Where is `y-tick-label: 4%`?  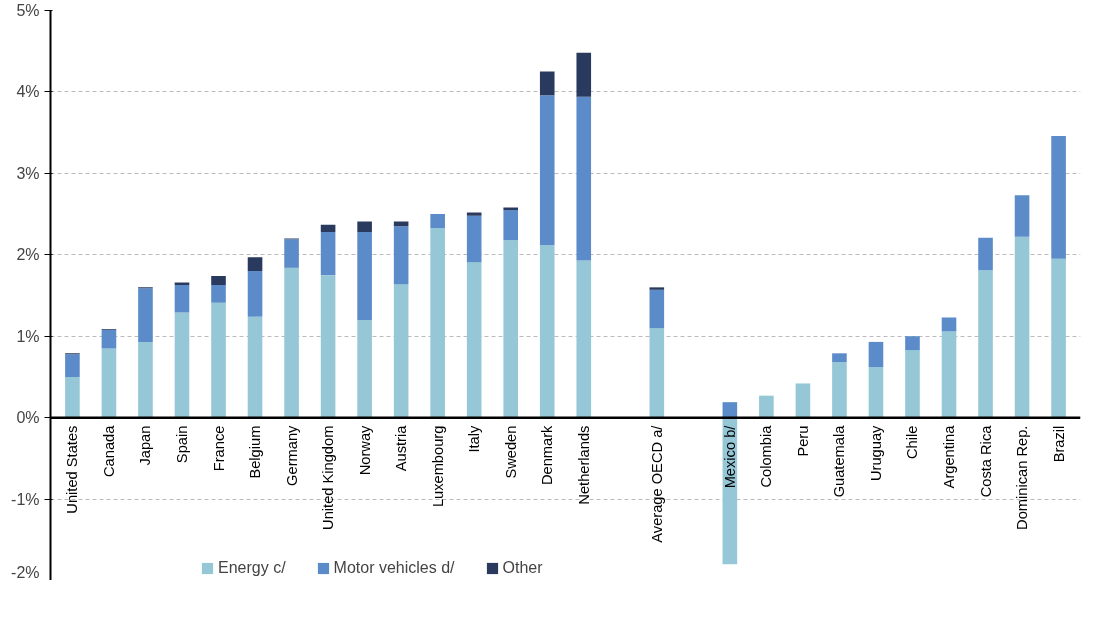 y-tick-label: 4% is located at coordinates (28, 92).